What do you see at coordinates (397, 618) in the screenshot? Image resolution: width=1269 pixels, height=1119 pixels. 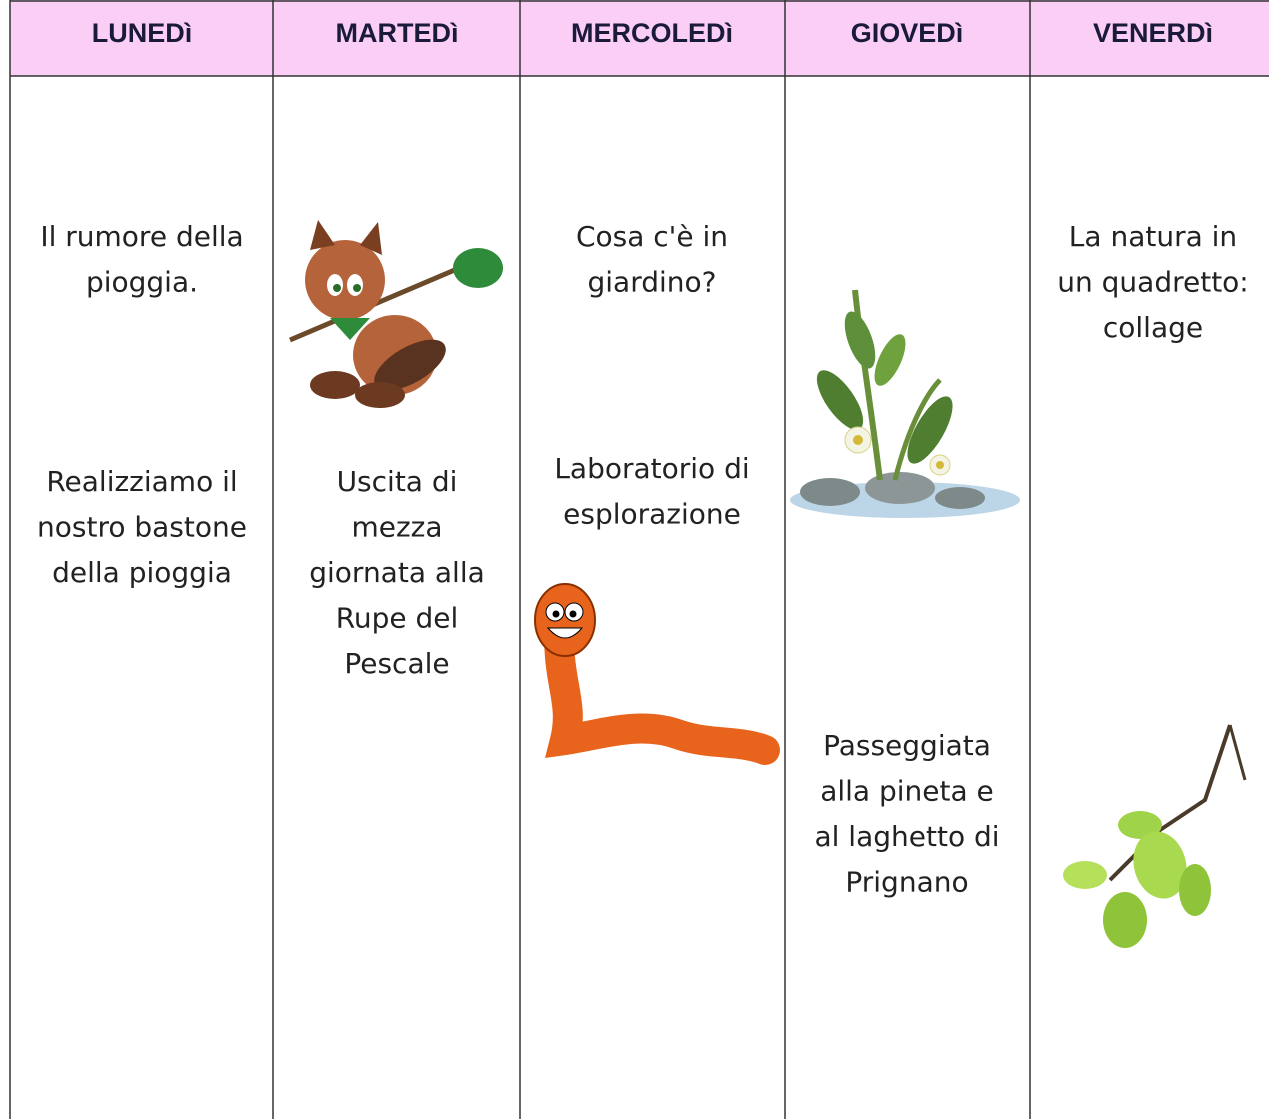 I see `cell-text: Rupe del` at bounding box center [397, 618].